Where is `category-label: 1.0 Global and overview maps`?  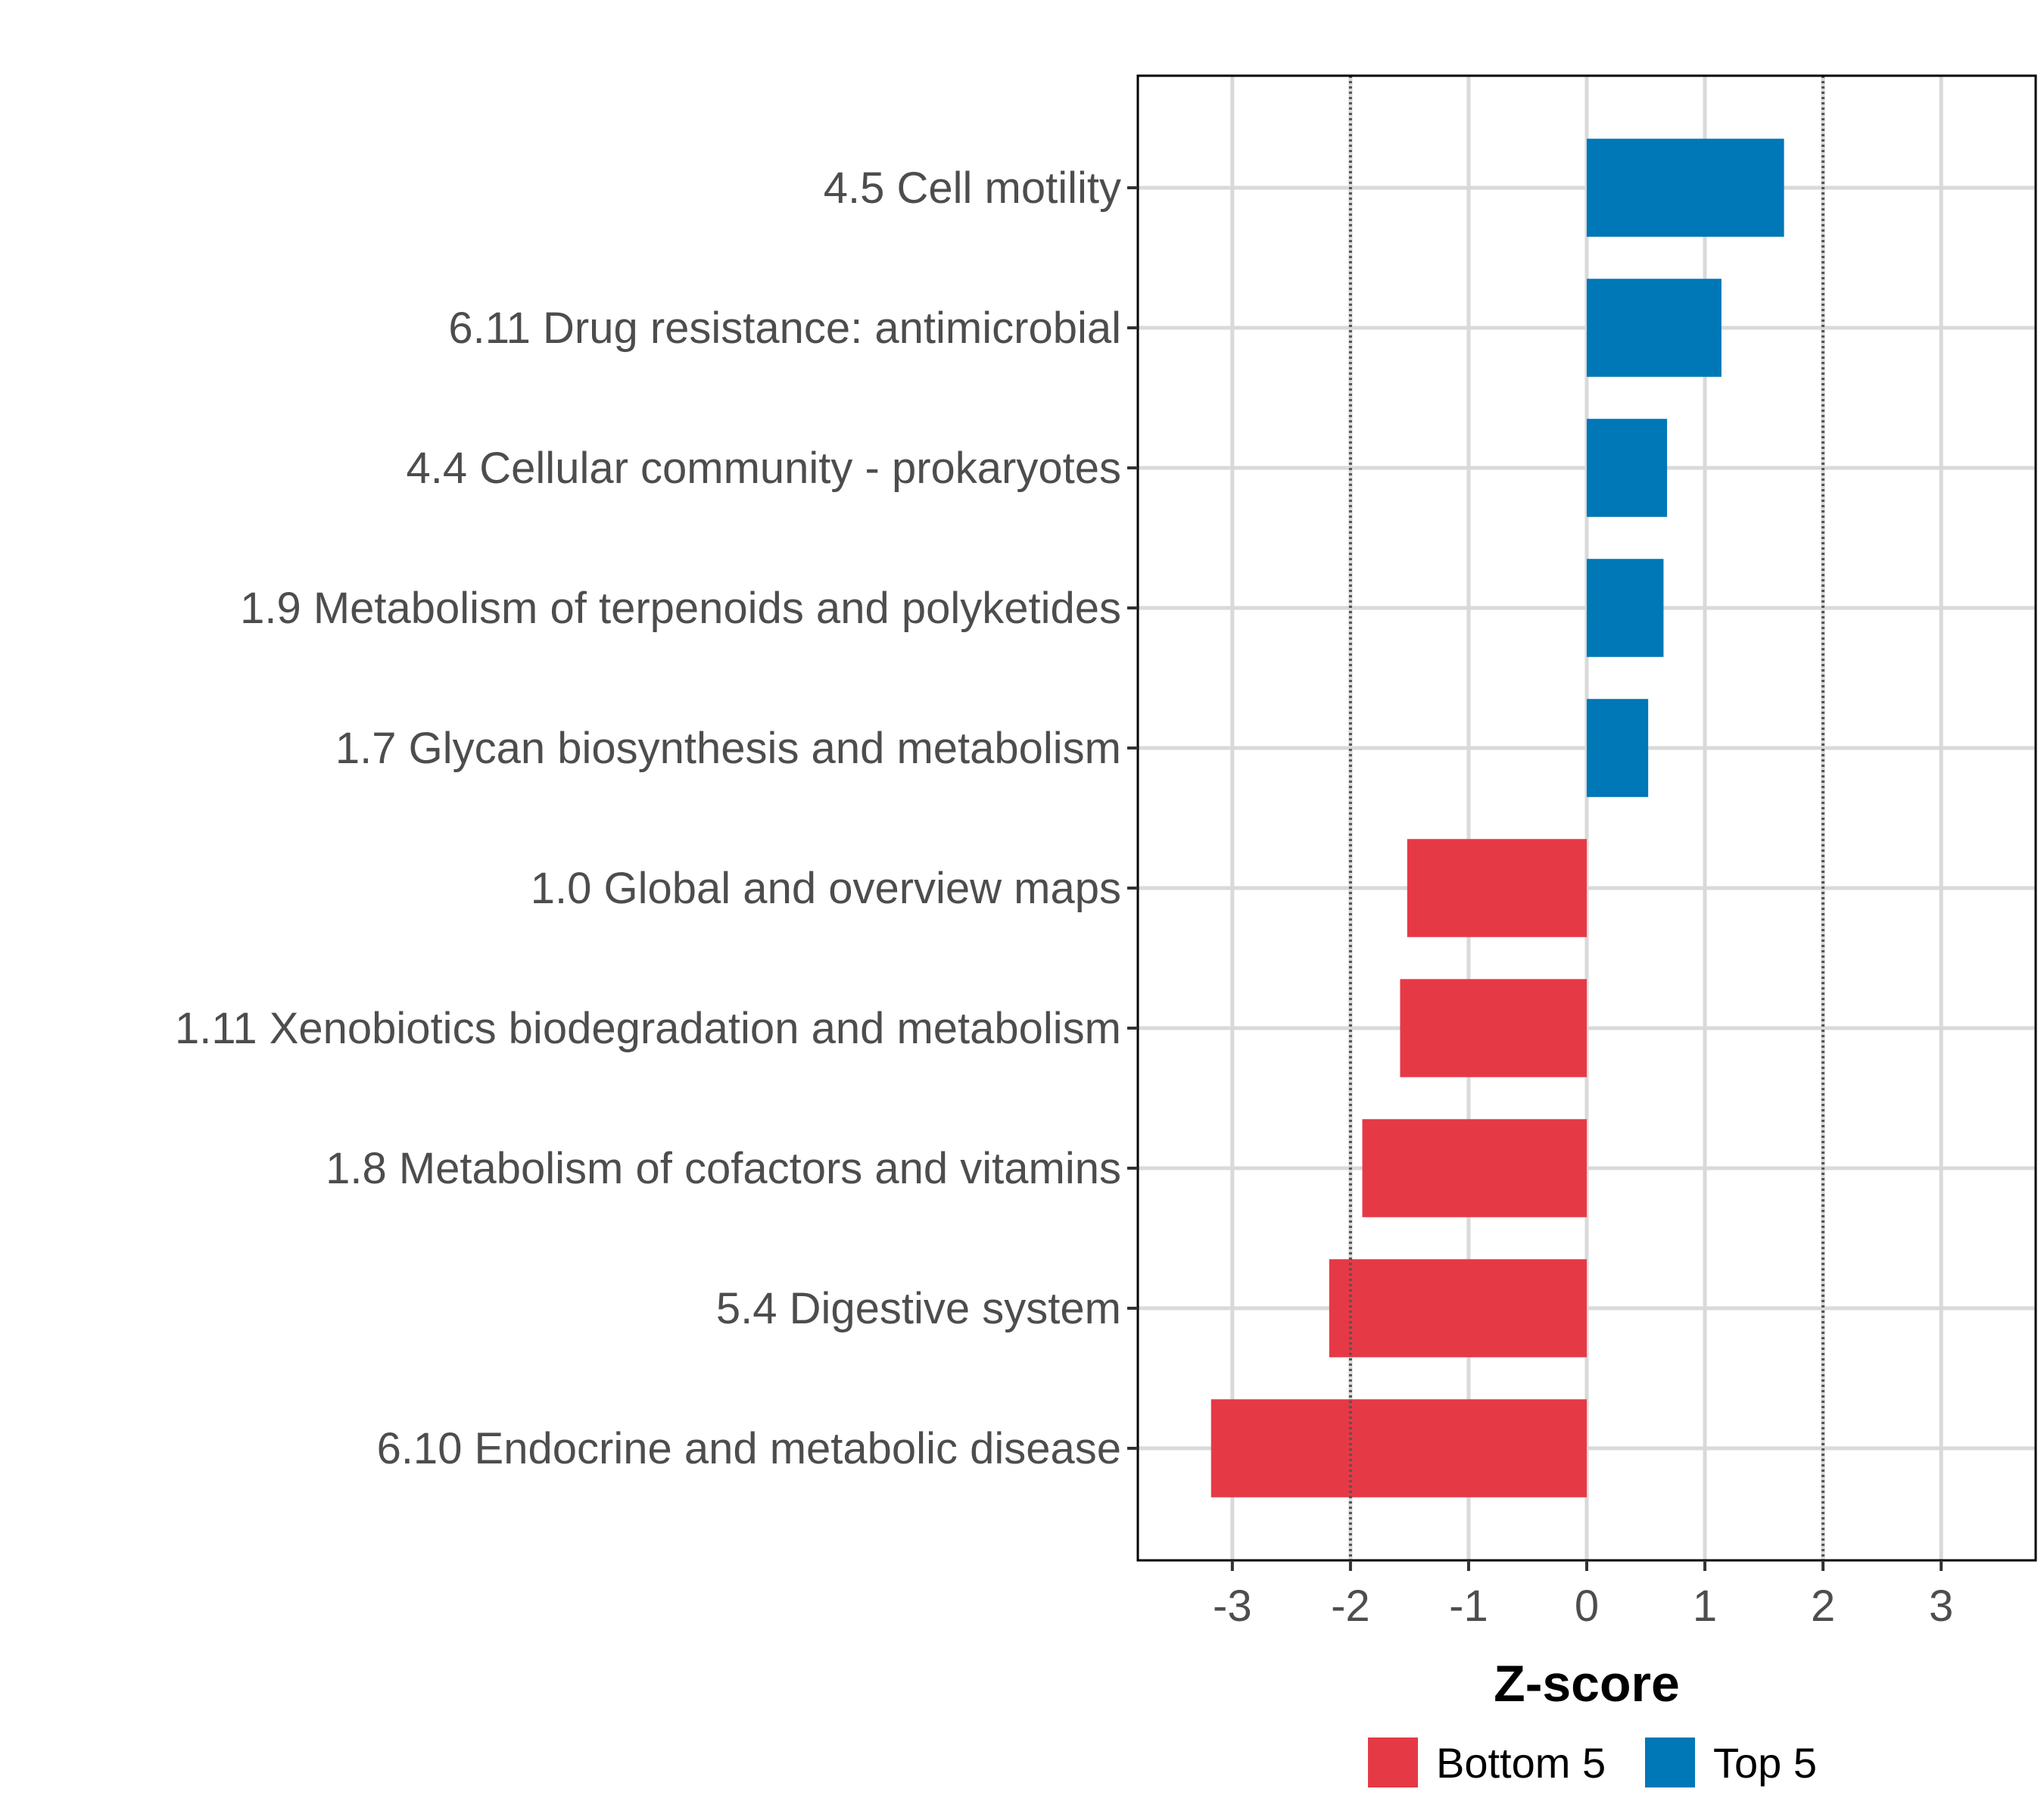 category-label: 1.0 Global and overview maps is located at coordinates (826, 888).